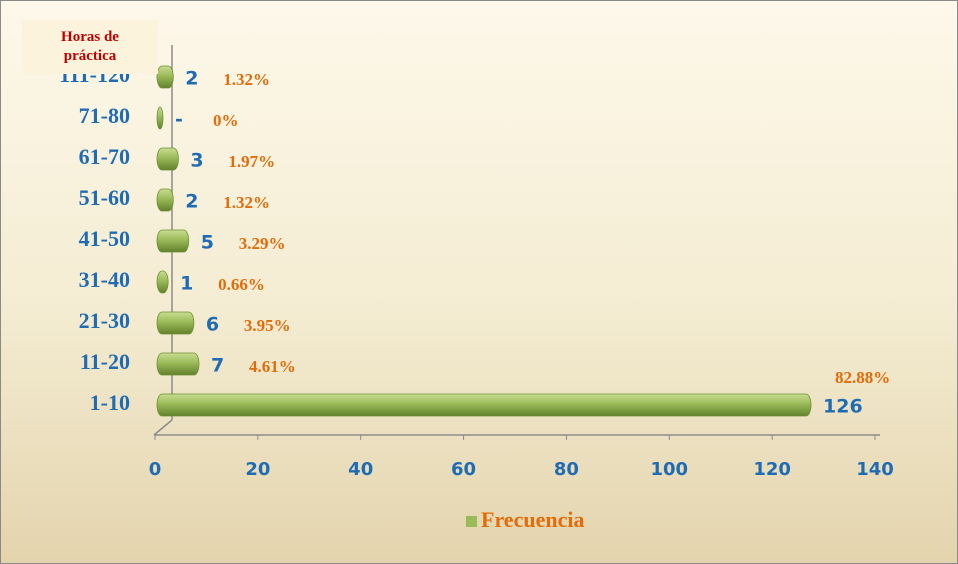 The image size is (958, 564). What do you see at coordinates (196, 161) in the screenshot?
I see `data-label: 3` at bounding box center [196, 161].